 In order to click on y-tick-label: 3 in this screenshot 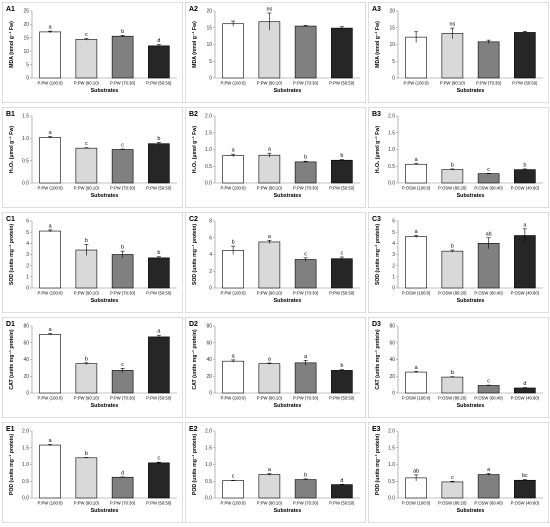, I will do `click(27, 255)`.